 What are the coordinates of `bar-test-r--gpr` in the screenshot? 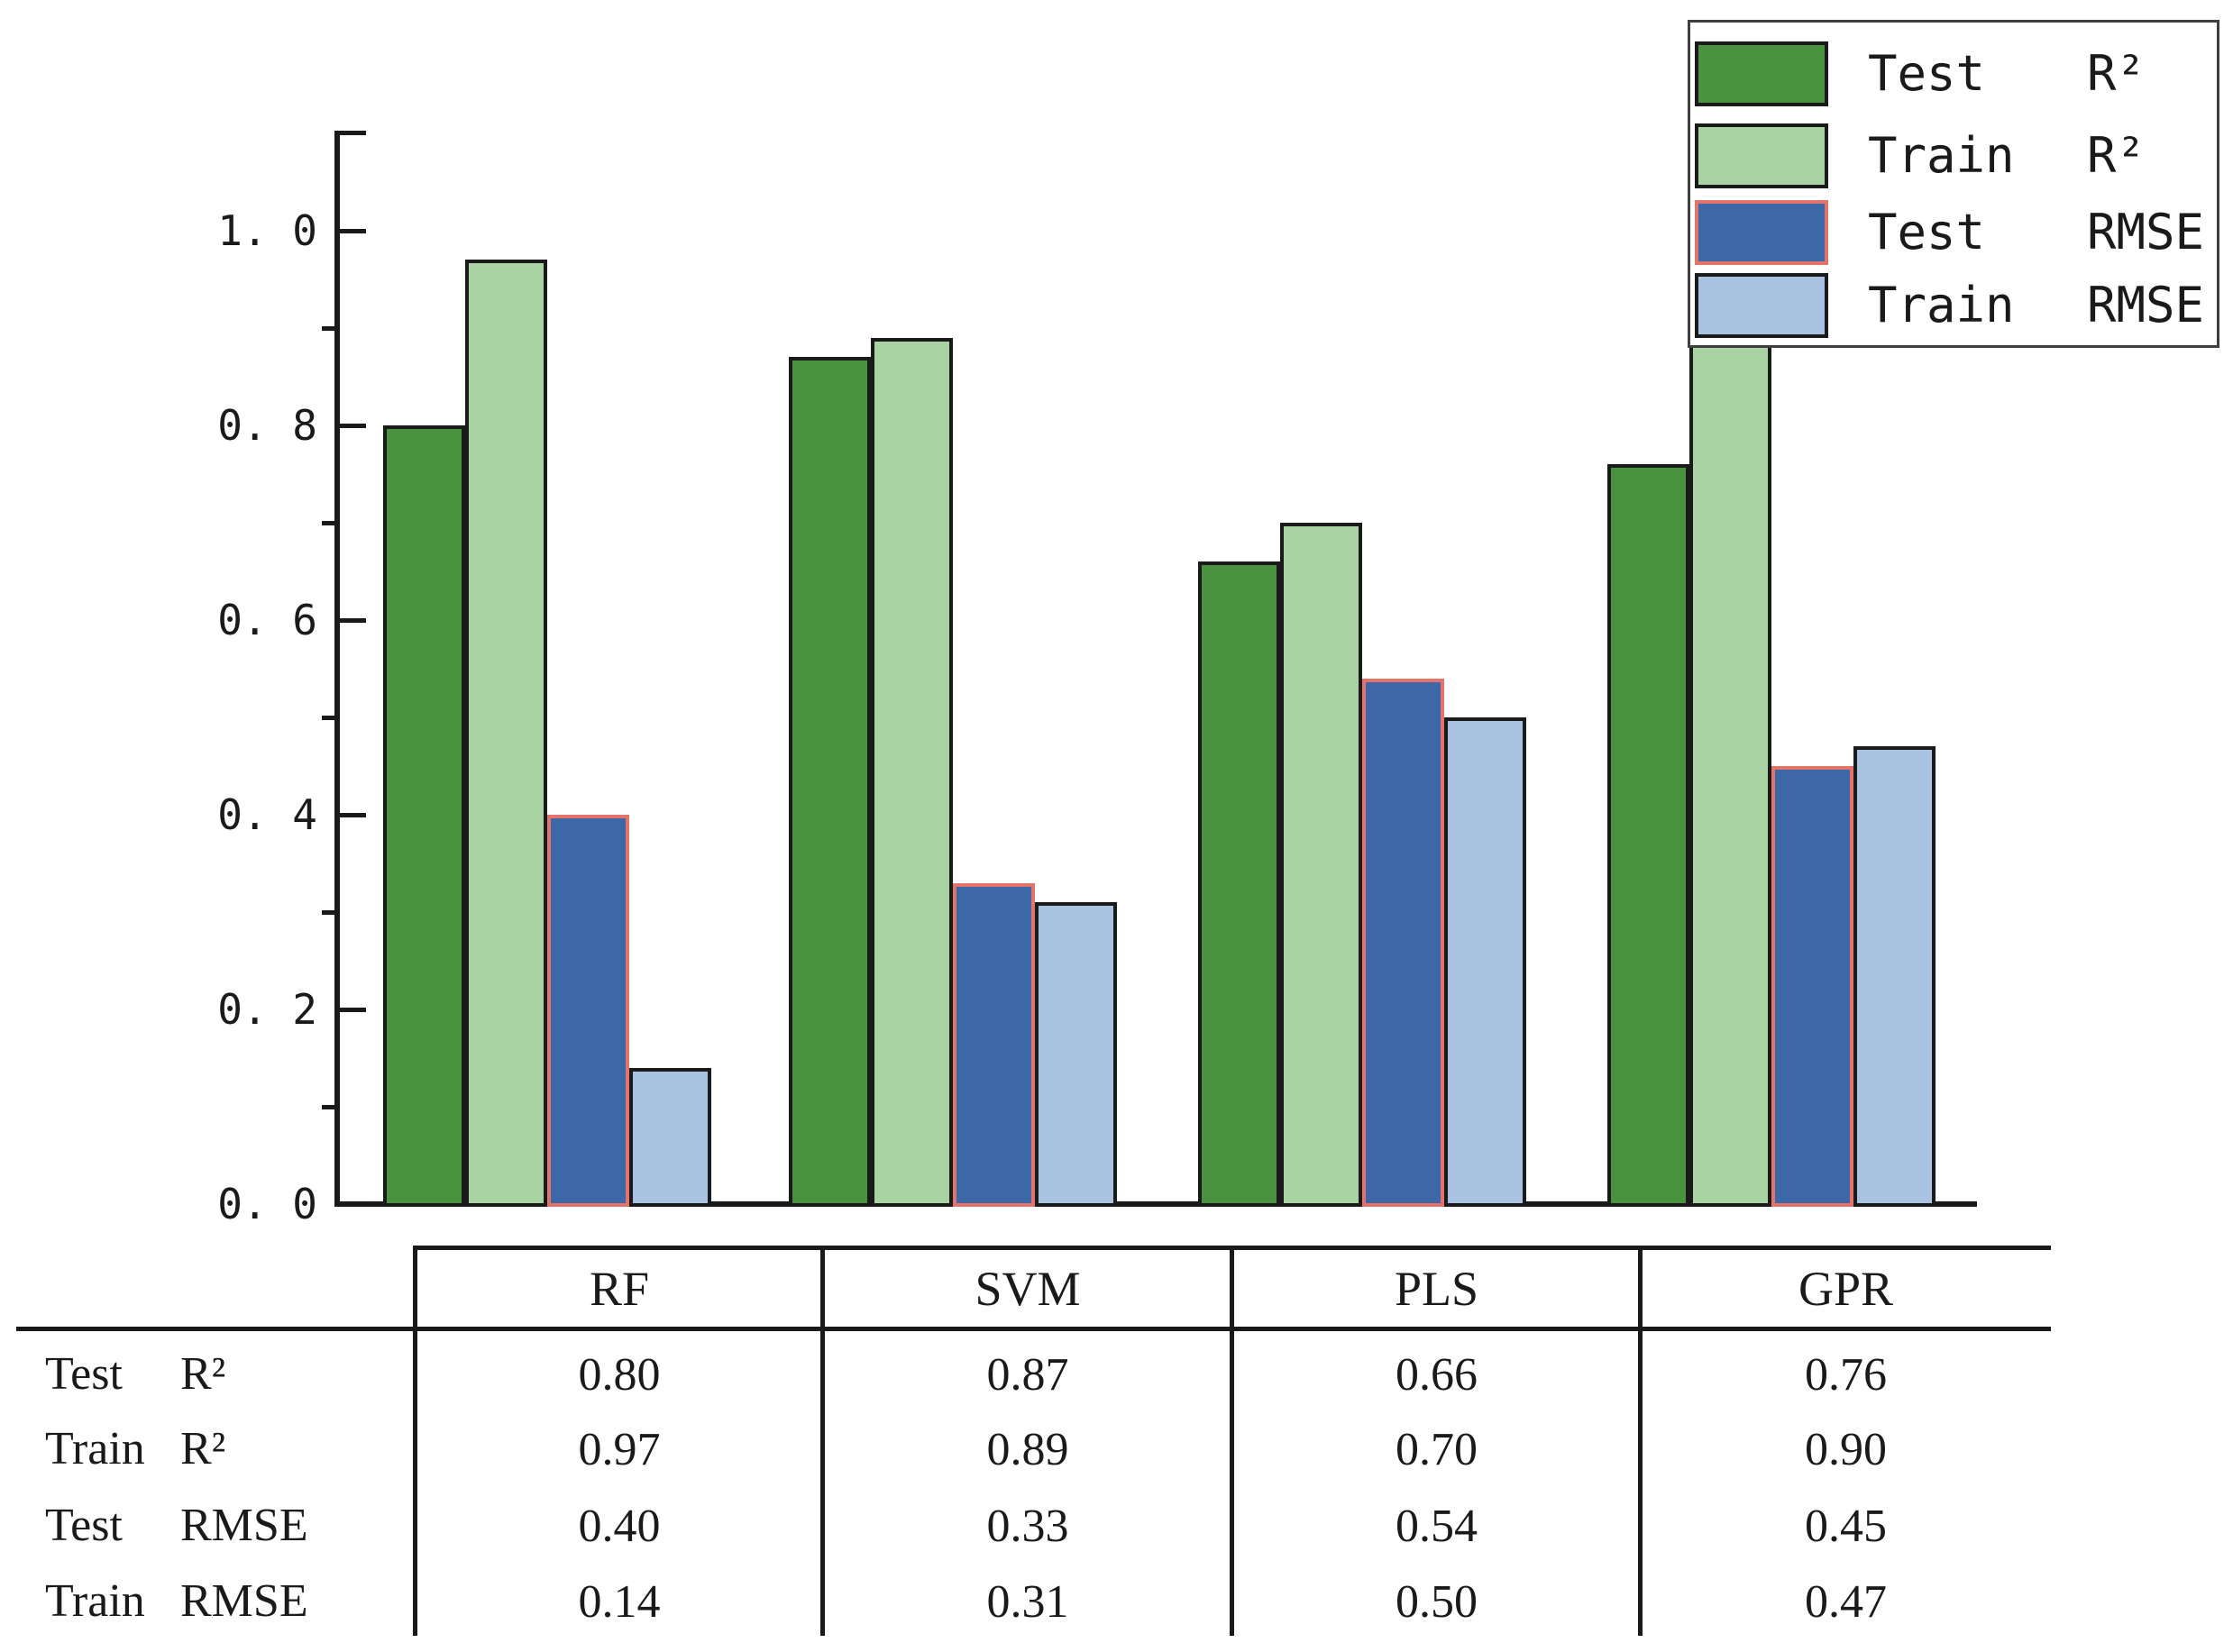 It's located at (1648, 836).